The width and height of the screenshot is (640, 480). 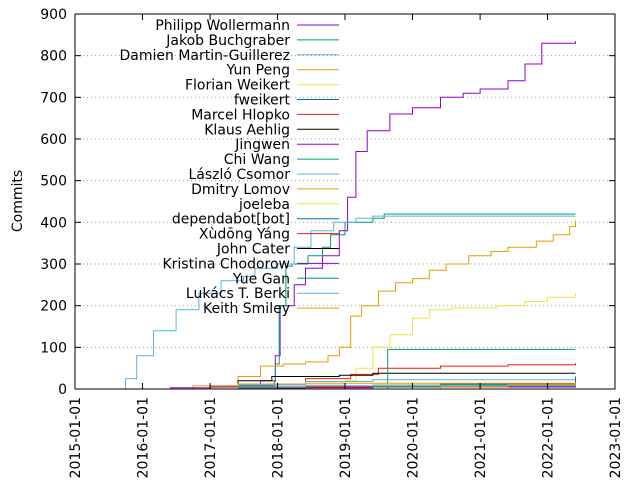 What do you see at coordinates (53, 182) in the screenshot?
I see `y-tick-label: 500` at bounding box center [53, 182].